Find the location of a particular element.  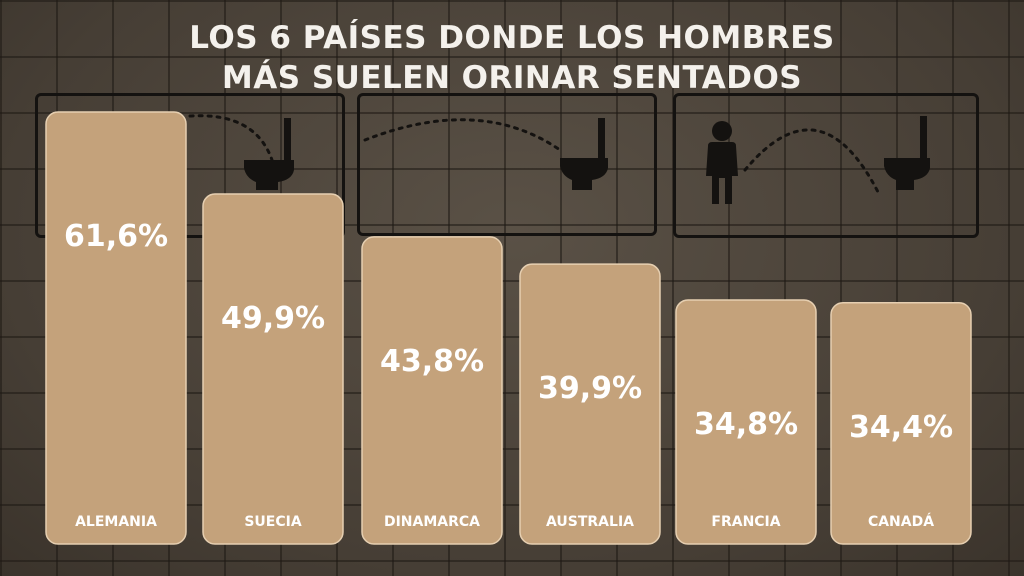

value-label: 49,9% is located at coordinates (273, 318).